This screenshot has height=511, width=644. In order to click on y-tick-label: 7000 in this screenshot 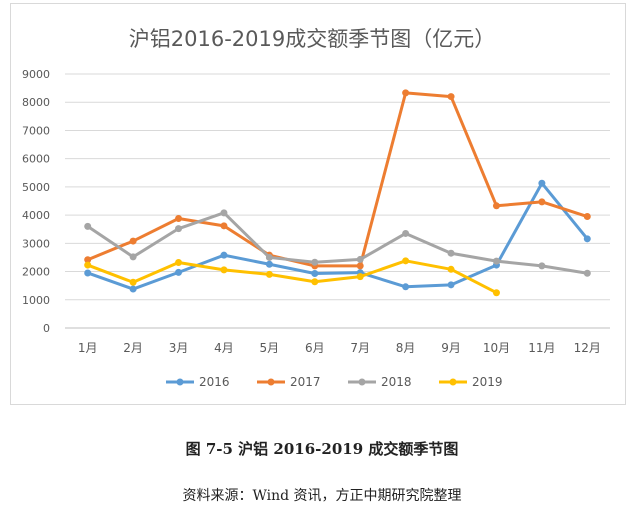, I will do `click(36, 130)`.